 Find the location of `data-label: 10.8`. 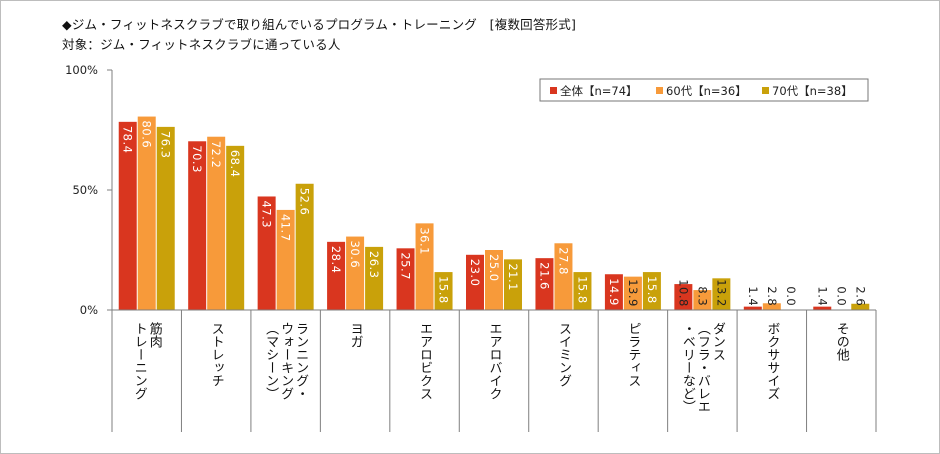

data-label: 10.8 is located at coordinates (683, 293).